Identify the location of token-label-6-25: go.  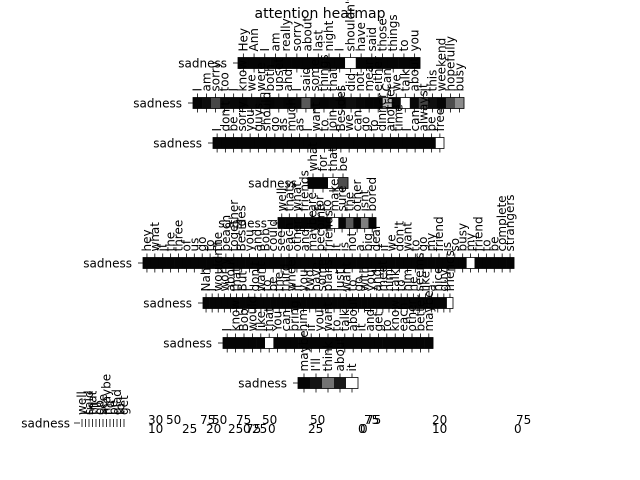
(358, 284).